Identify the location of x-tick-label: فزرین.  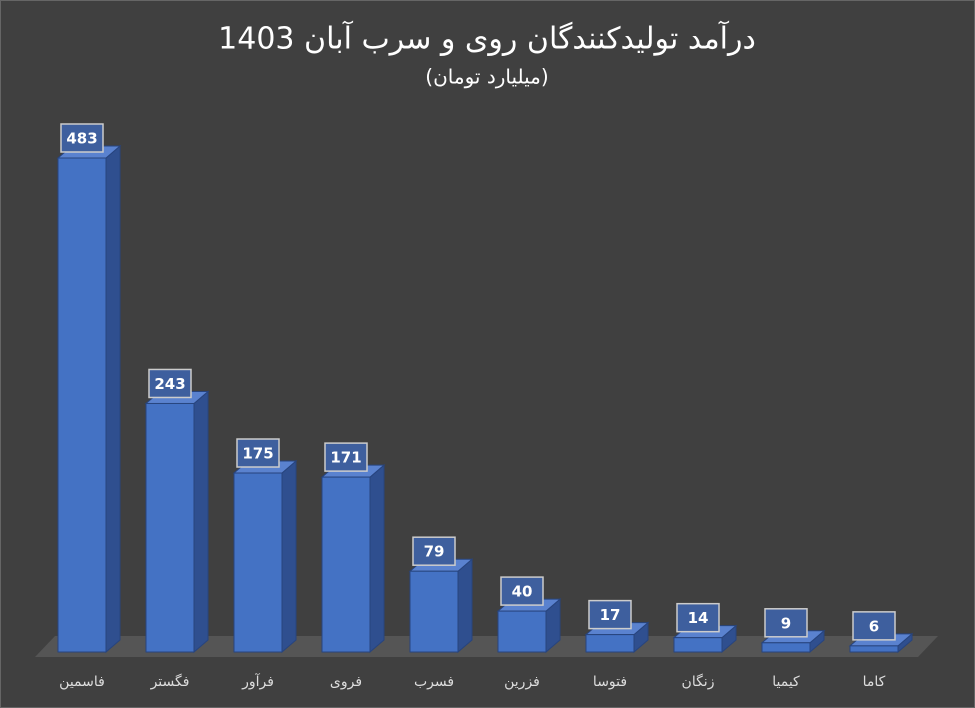
(522, 682).